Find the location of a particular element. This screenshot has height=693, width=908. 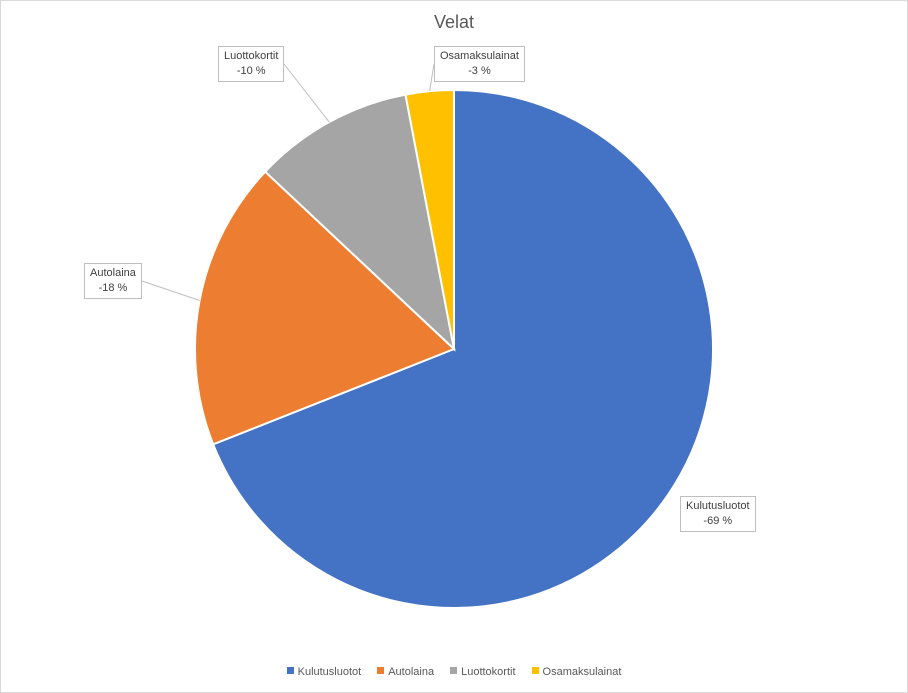

data-label-value: -10 % is located at coordinates (251, 71).